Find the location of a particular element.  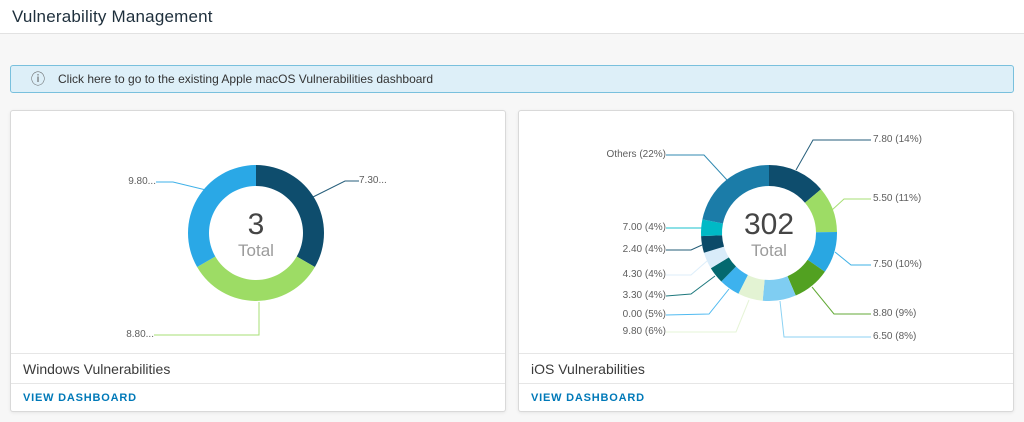

chart-label: 5.50 (11%) is located at coordinates (897, 198).